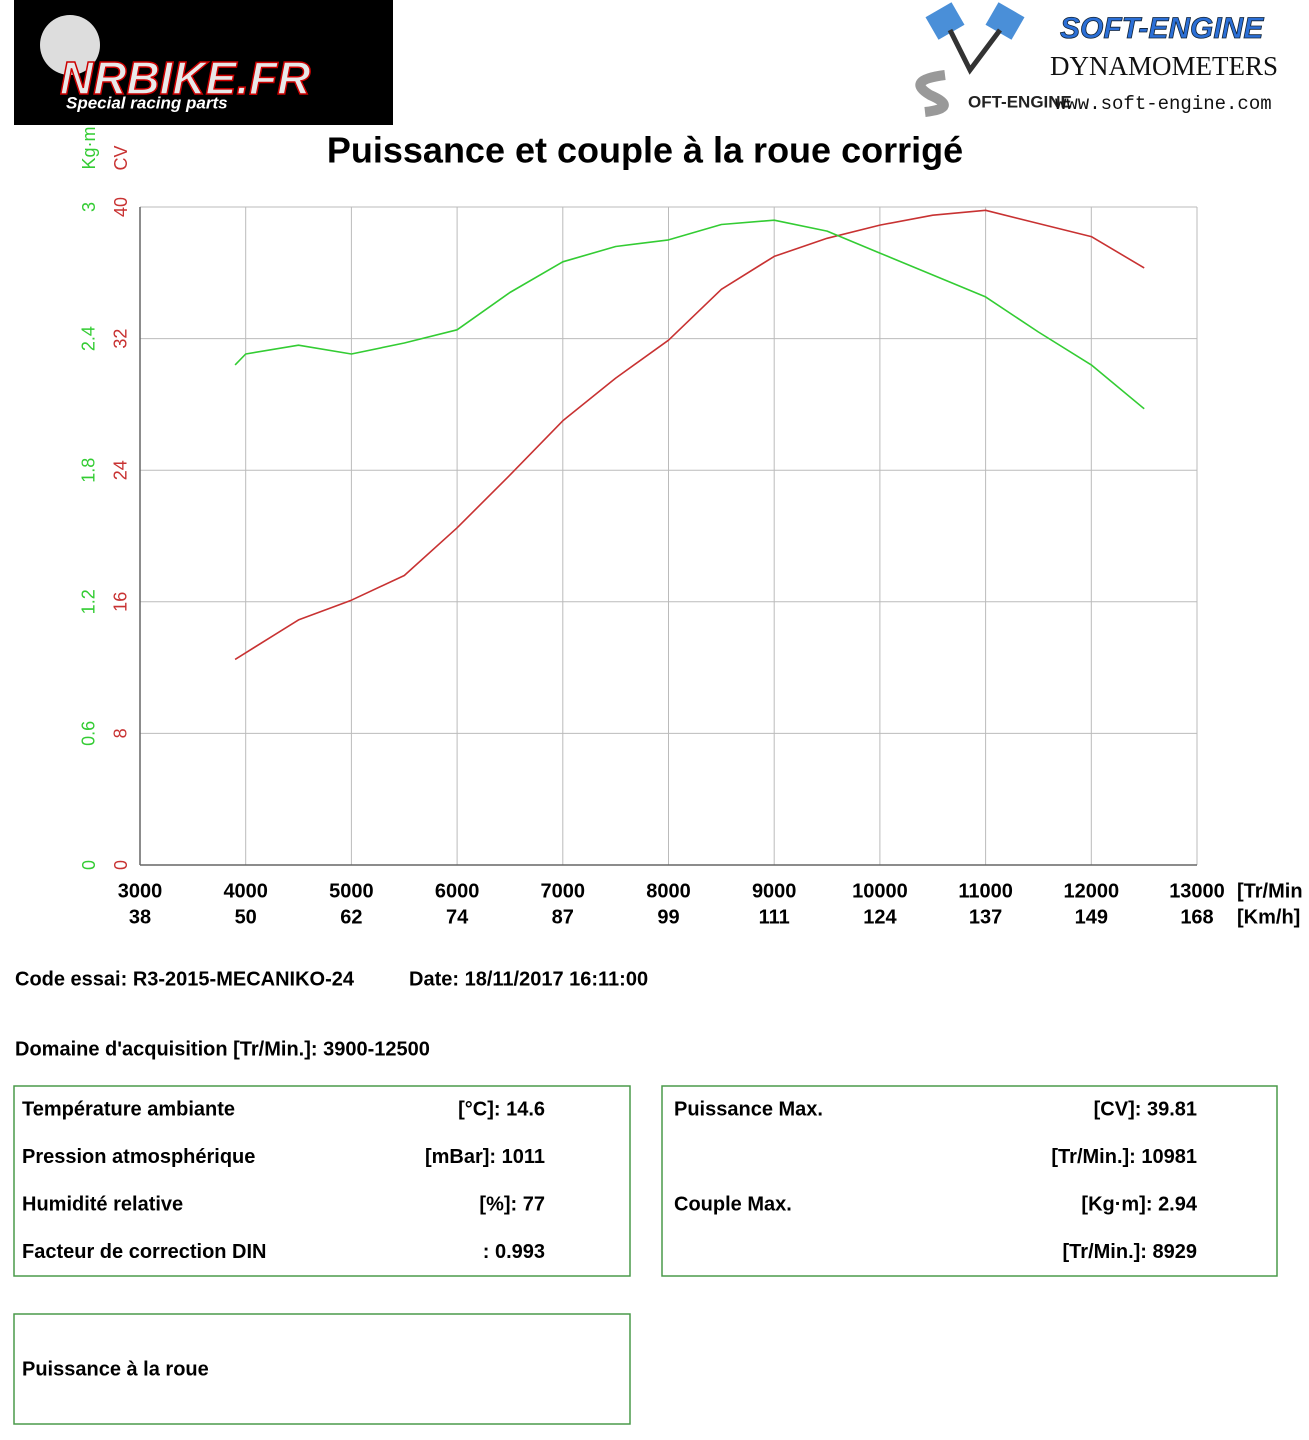  Describe the element at coordinates (121, 157) in the screenshot. I see `y-axis-label: CV` at that location.